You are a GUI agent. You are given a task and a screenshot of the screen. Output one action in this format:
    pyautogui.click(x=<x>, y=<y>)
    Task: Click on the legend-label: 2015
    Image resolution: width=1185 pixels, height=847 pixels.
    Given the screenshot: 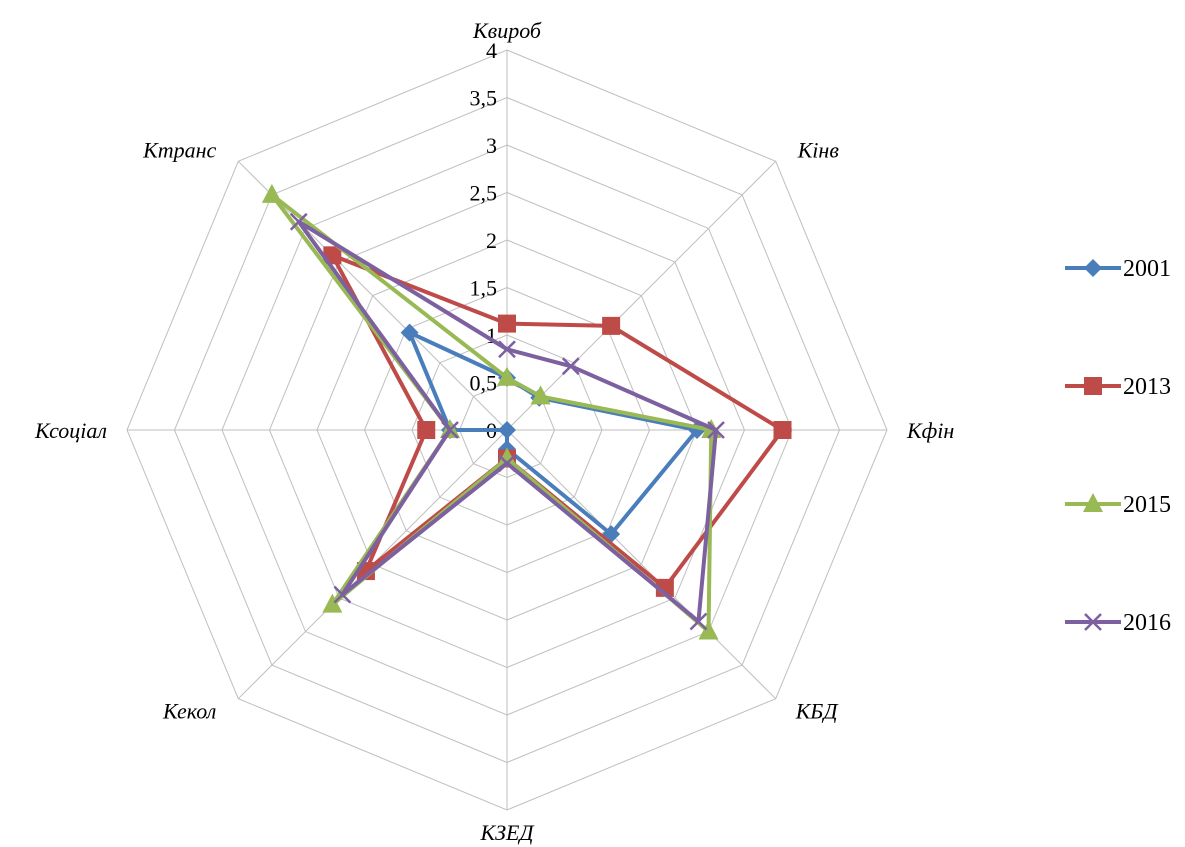 What is the action you would take?
    pyautogui.click(x=1147, y=505)
    